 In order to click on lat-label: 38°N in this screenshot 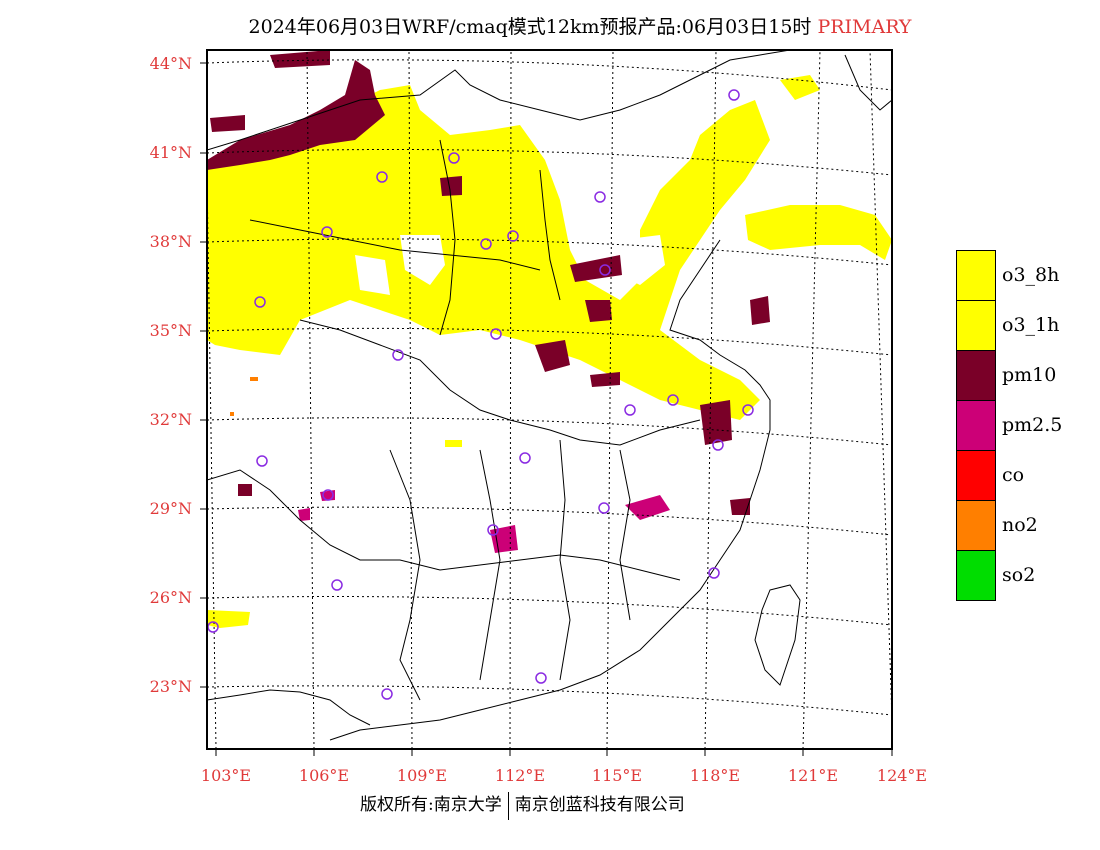, I will do `click(170, 241)`.